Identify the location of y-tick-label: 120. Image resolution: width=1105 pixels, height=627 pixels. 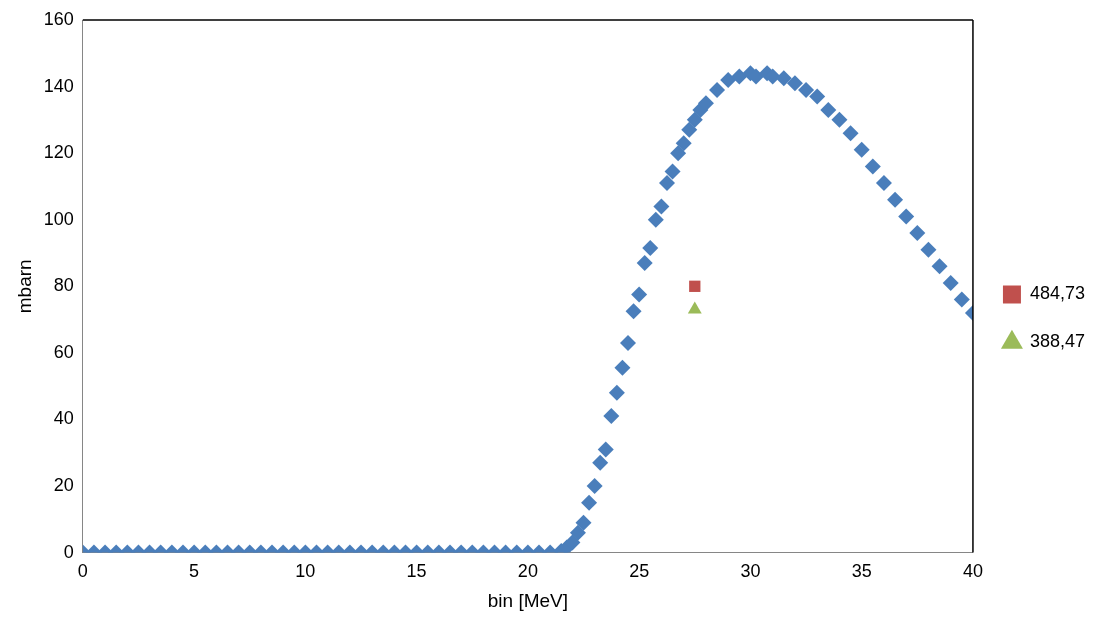
(58, 152).